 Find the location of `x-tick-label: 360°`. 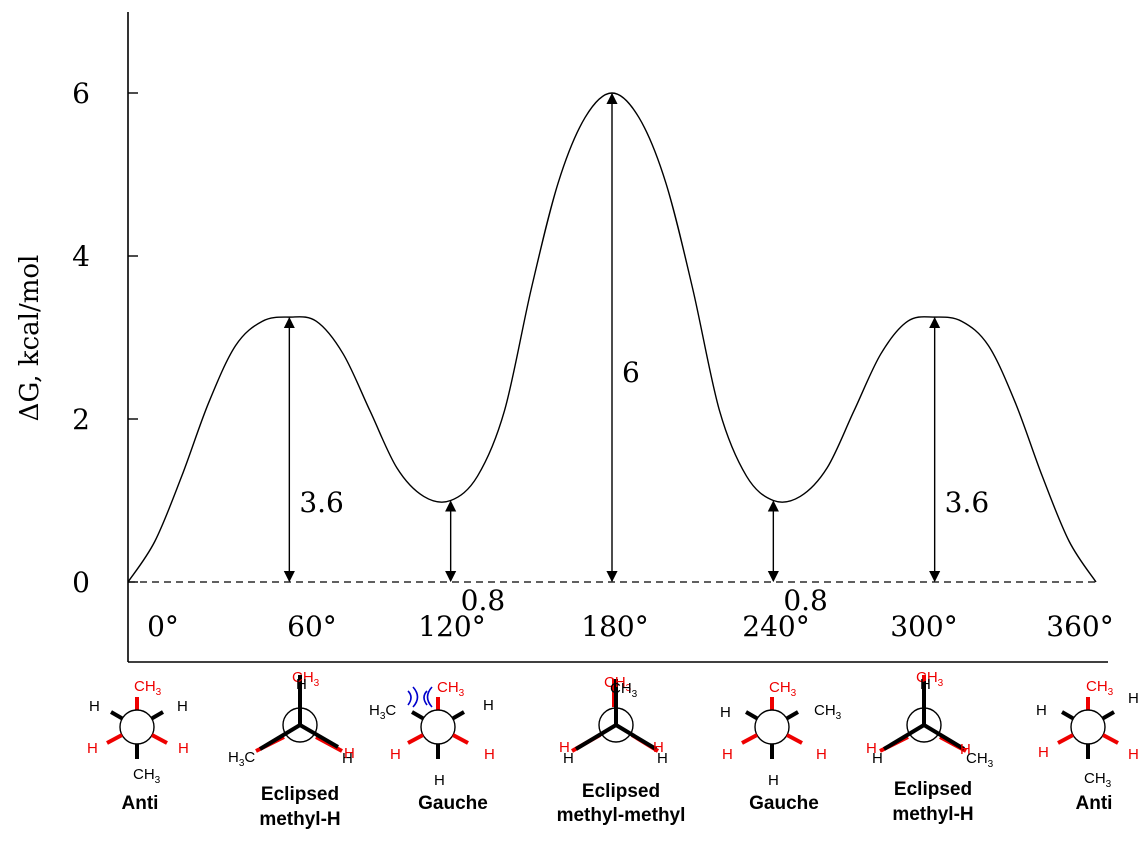

x-tick-label: 360° is located at coordinates (1079, 626).